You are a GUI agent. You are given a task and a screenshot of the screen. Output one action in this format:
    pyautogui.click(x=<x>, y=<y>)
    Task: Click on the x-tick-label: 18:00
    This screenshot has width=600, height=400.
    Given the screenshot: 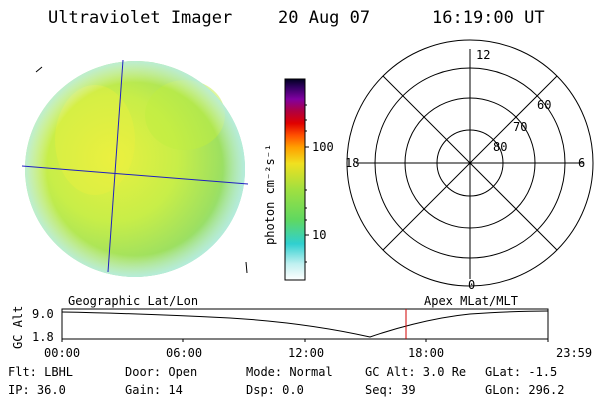 What is the action you would take?
    pyautogui.click(x=426, y=353)
    